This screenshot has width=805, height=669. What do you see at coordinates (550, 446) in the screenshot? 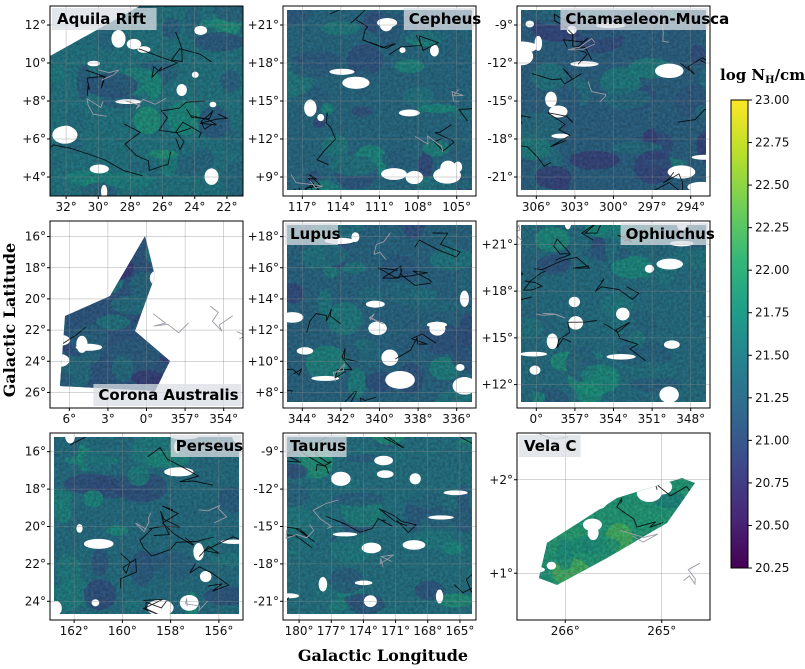
I see `panel-title: Vela C` at bounding box center [550, 446].